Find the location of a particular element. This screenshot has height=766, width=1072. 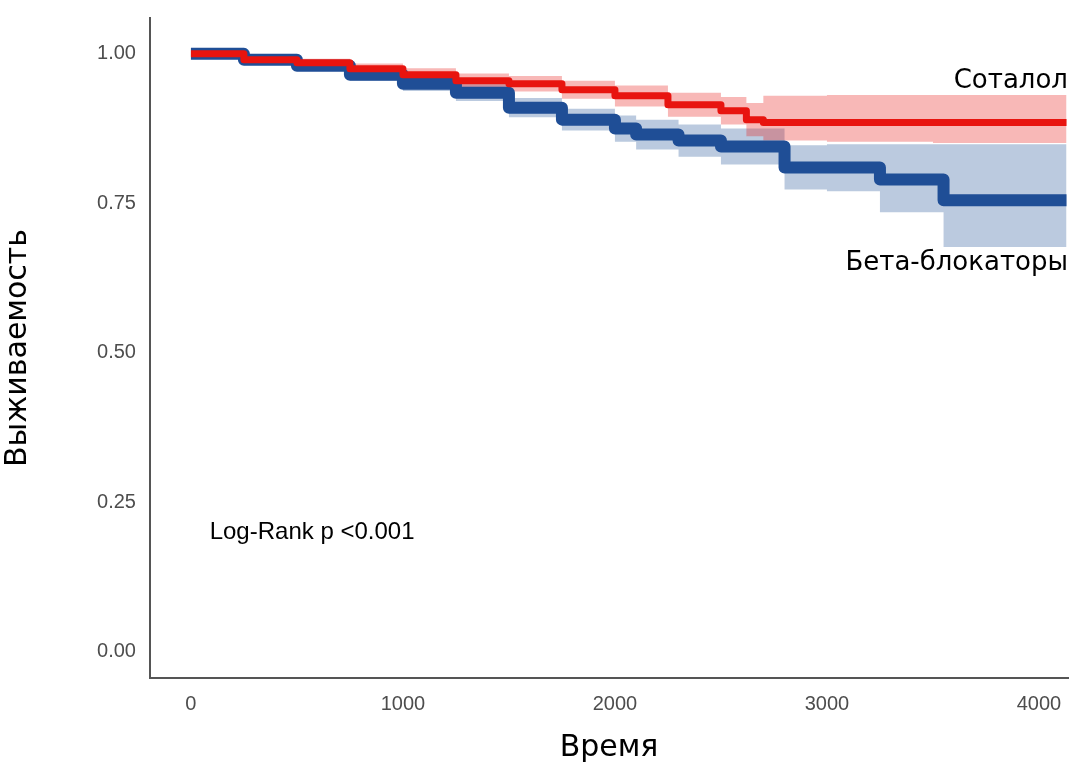

y-tick-label: 0.25 is located at coordinates (116, 500).